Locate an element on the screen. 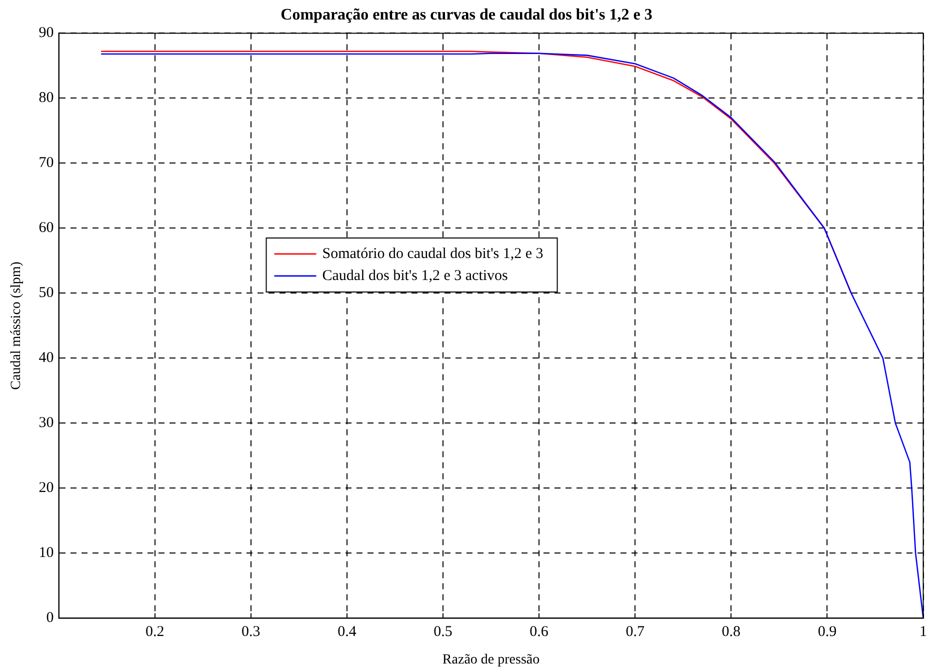 The width and height of the screenshot is (937, 668). legend-label: Caudal dos bit's 1,2 e 3 activos is located at coordinates (415, 276).